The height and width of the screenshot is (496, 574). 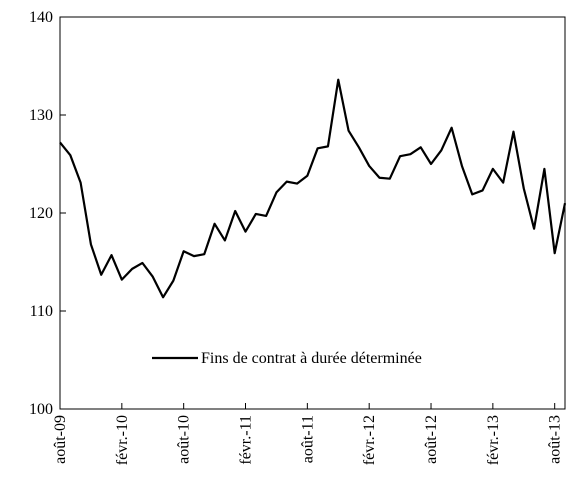 I want to click on legend: Fins de contrat à durée déterminée, so click(x=314, y=358).